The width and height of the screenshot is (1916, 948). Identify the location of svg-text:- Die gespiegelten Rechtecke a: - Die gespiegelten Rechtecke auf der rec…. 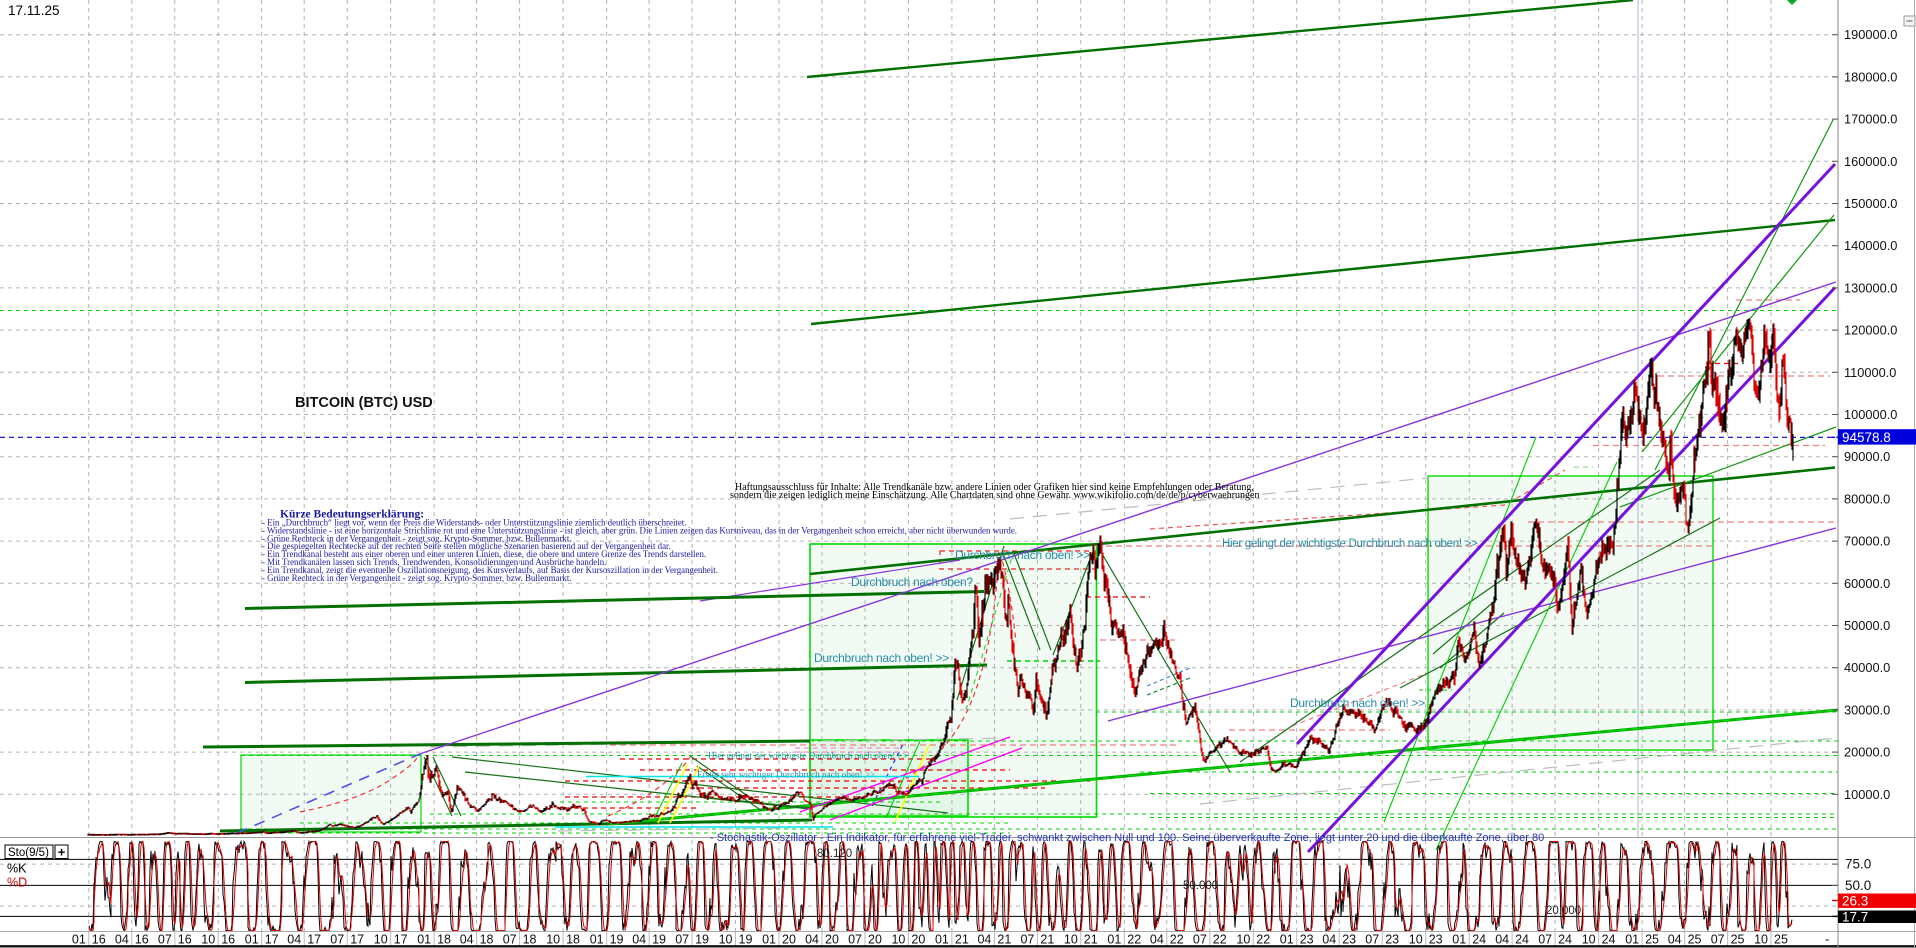
(466, 546).